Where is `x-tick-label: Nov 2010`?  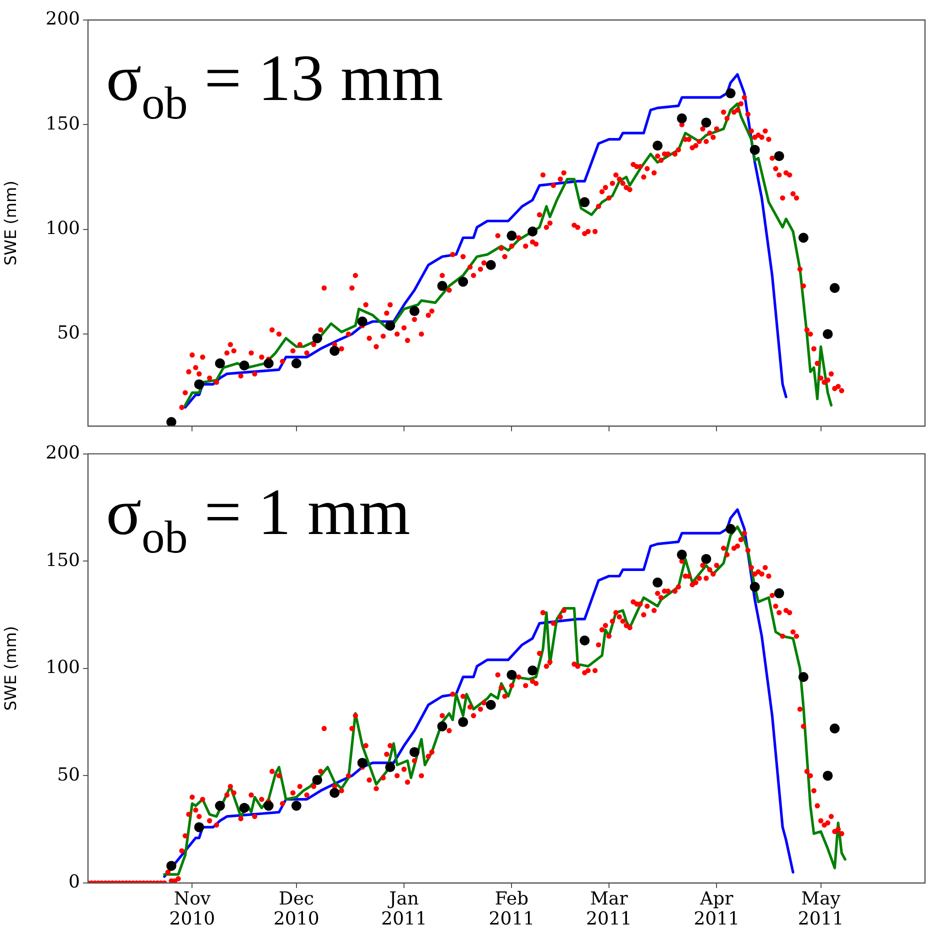 x-tick-label: Nov 2010 is located at coordinates (192, 909).